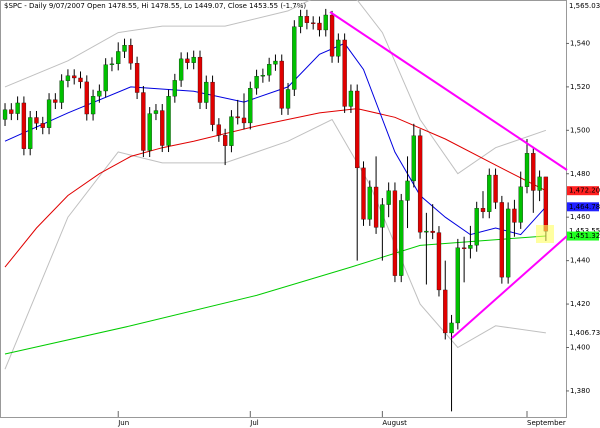 This screenshot has width=600, height=428. I want to click on price-label: 1,464.78, so click(584, 207).